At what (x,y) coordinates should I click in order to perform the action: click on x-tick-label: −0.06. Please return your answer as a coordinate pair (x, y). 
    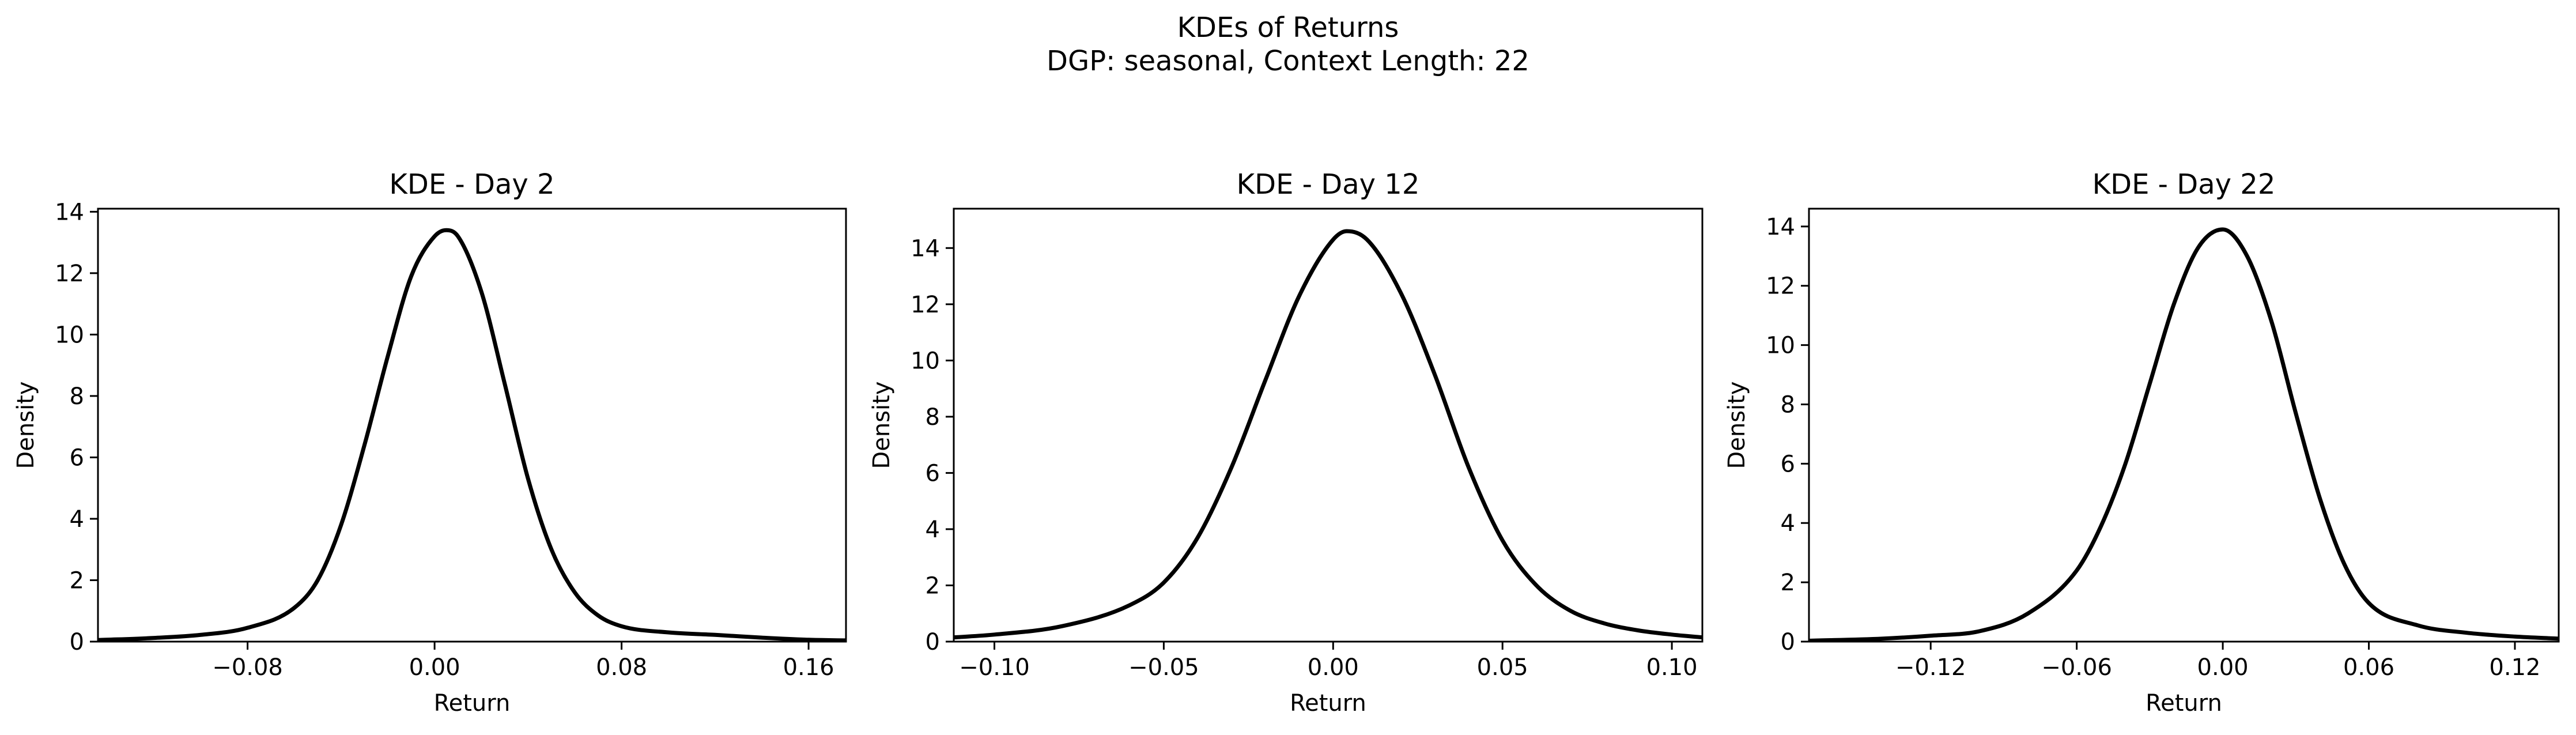
    Looking at the image, I should click on (2076, 667).